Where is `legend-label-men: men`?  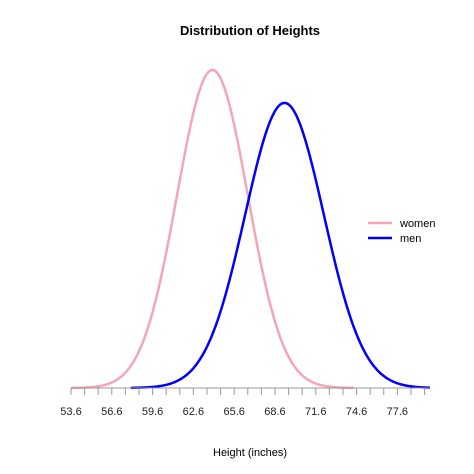 legend-label-men: men is located at coordinates (410, 239).